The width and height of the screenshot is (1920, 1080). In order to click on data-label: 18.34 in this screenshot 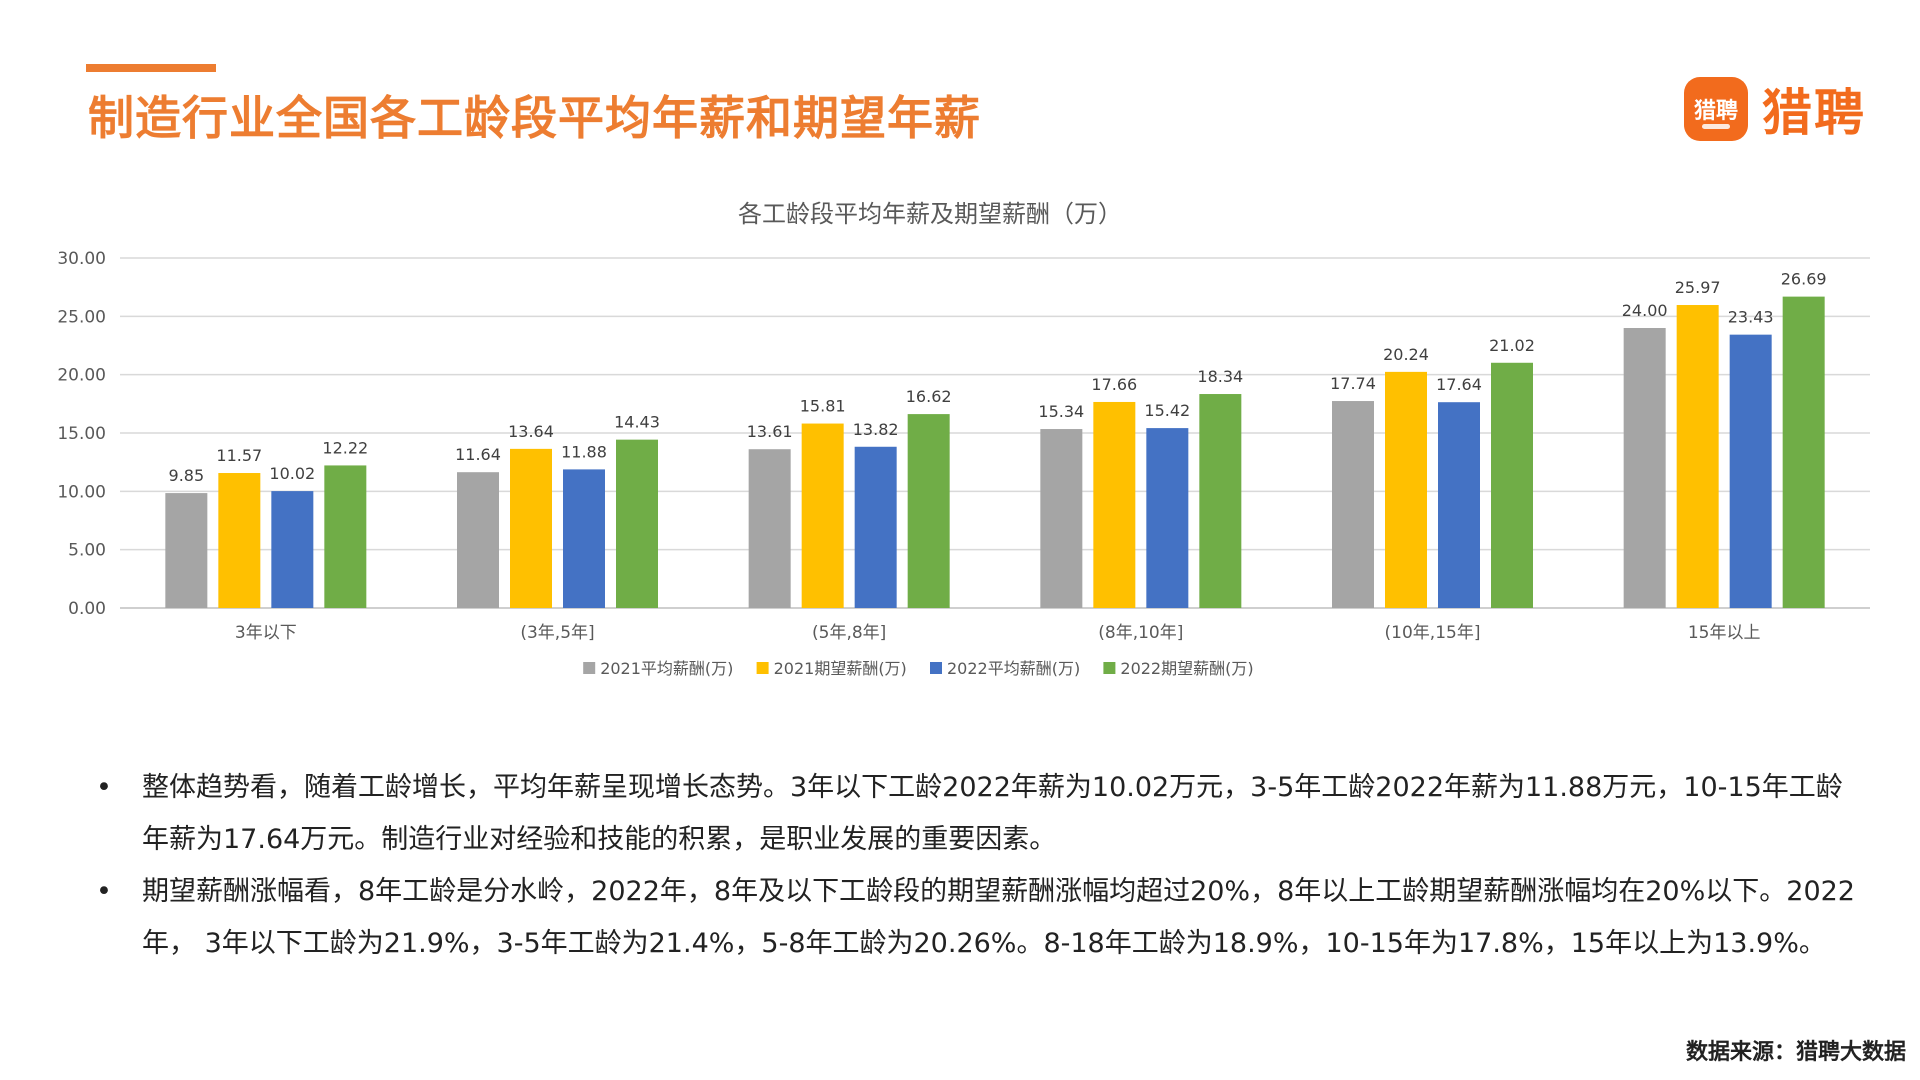, I will do `click(1220, 376)`.